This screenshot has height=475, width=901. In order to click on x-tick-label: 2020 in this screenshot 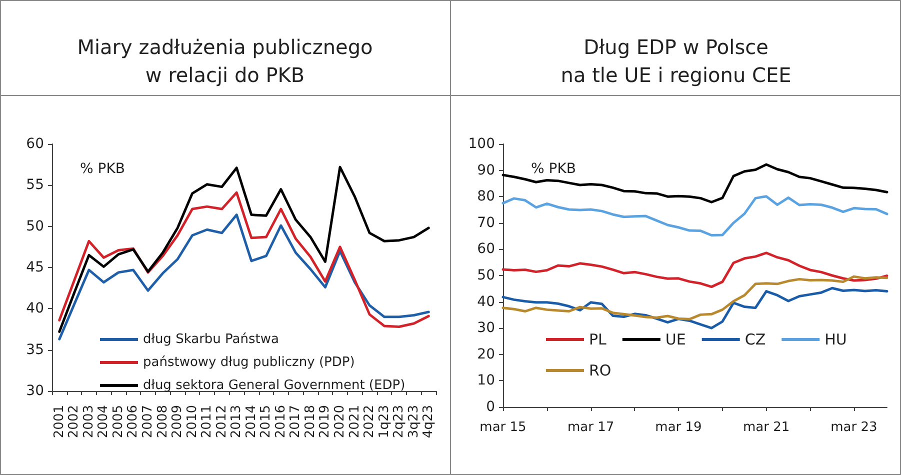, I will do `click(340, 421)`.